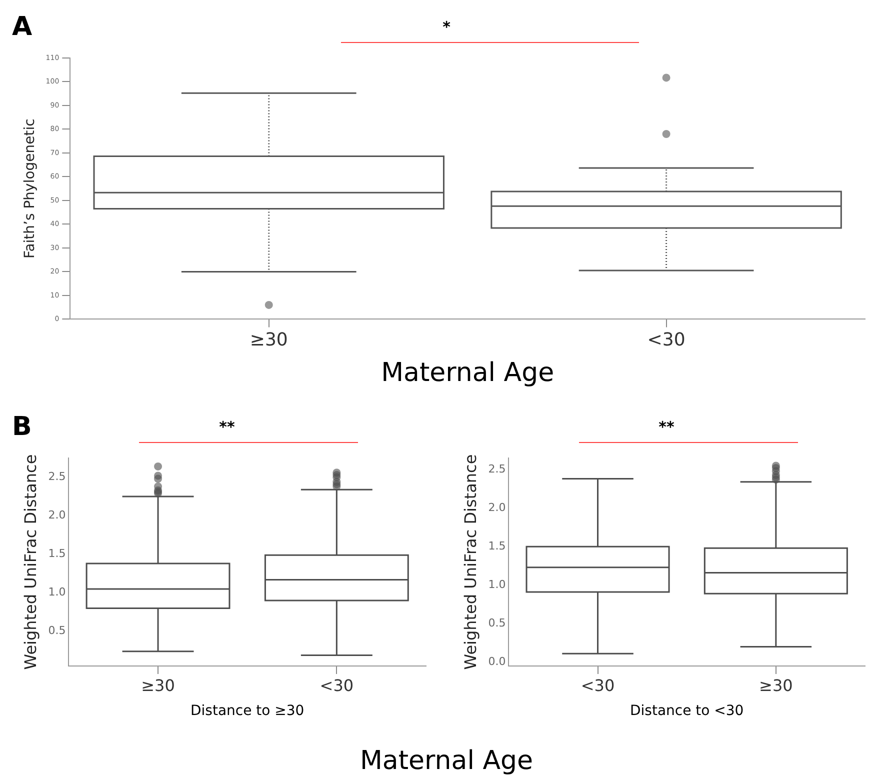  Describe the element at coordinates (247, 711) in the screenshot. I see `x-axis-title: Distance to ≥30` at that location.